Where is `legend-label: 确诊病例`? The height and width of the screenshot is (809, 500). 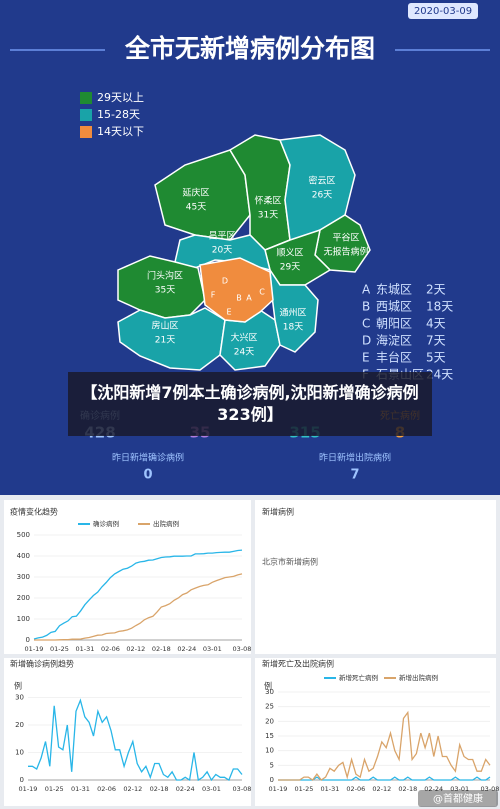 legend-label: 确诊病例 is located at coordinates (106, 523).